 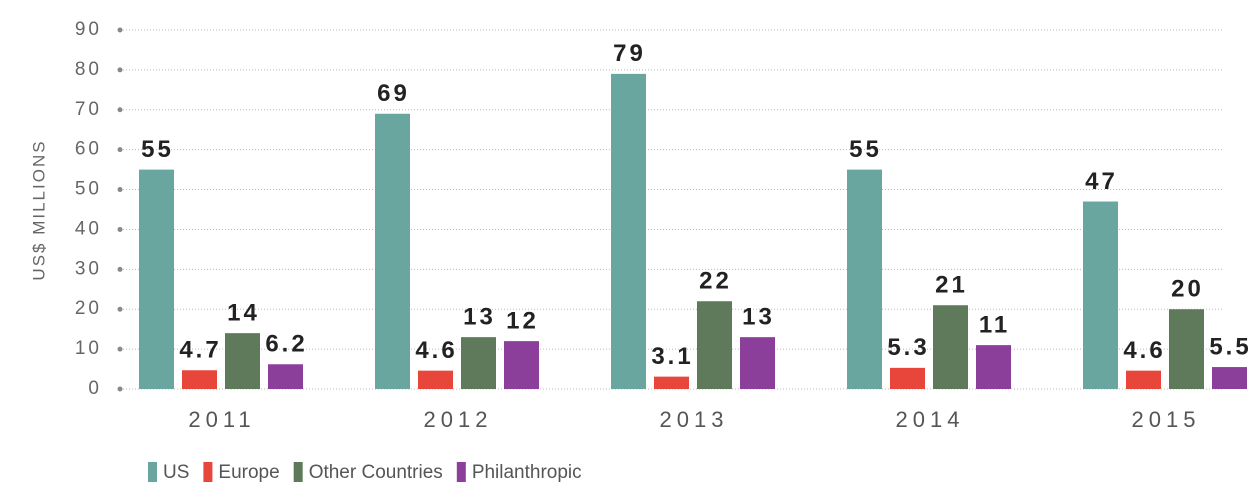 What do you see at coordinates (908, 347) in the screenshot?
I see `value-label: 5.3` at bounding box center [908, 347].